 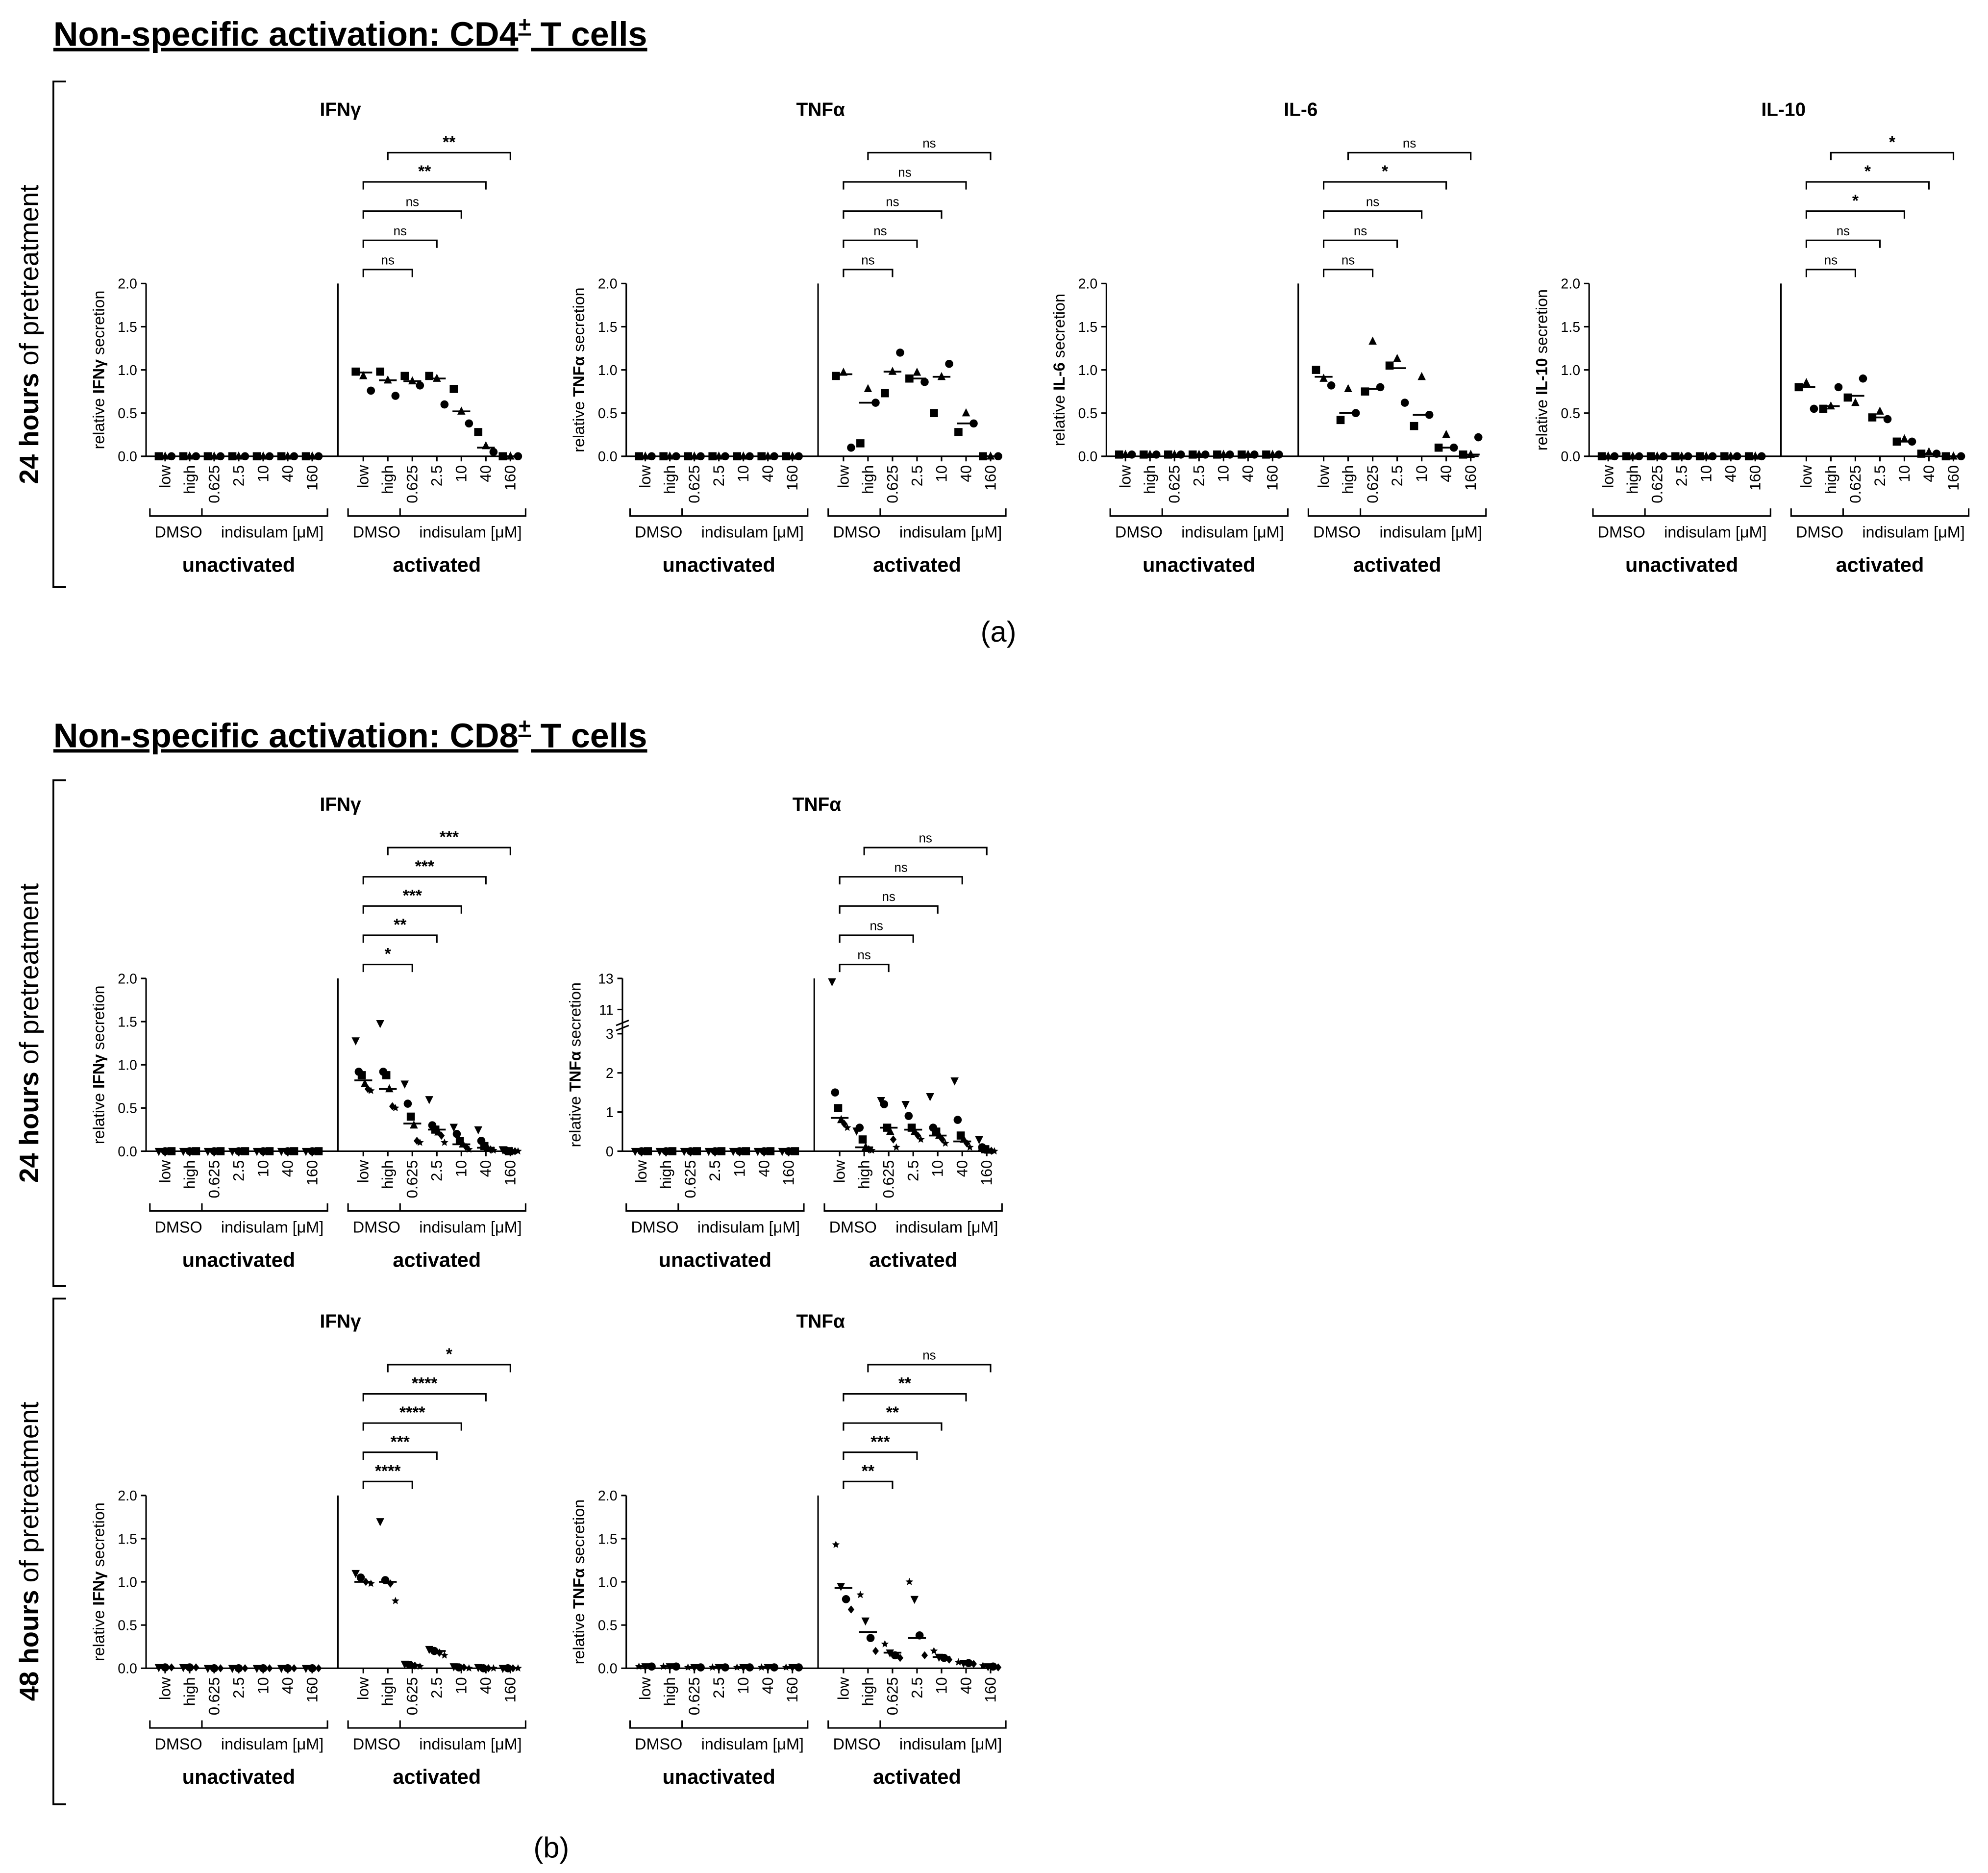 I want to click on y-axis-label: relative TNFα secretion, so click(x=579, y=369).